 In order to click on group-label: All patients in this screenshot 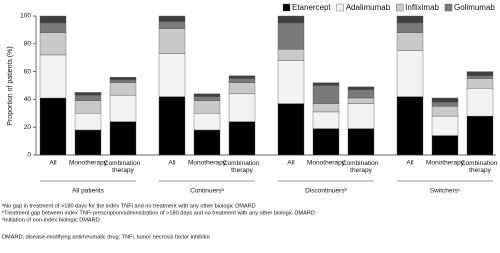, I will do `click(88, 191)`.